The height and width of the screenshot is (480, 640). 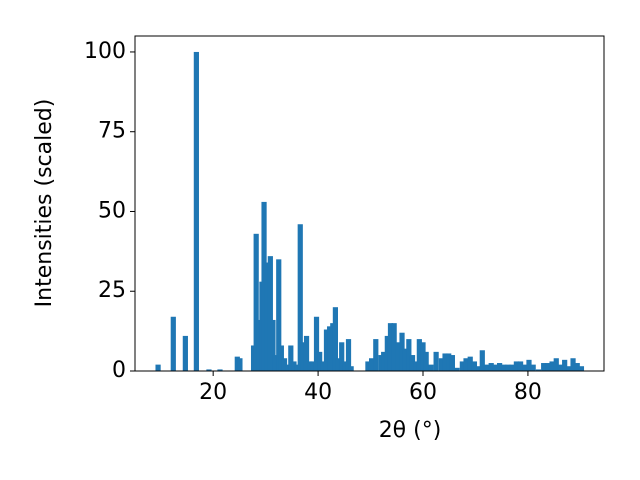 What do you see at coordinates (112, 210) in the screenshot?
I see `y-tick-label: 50` at bounding box center [112, 210].